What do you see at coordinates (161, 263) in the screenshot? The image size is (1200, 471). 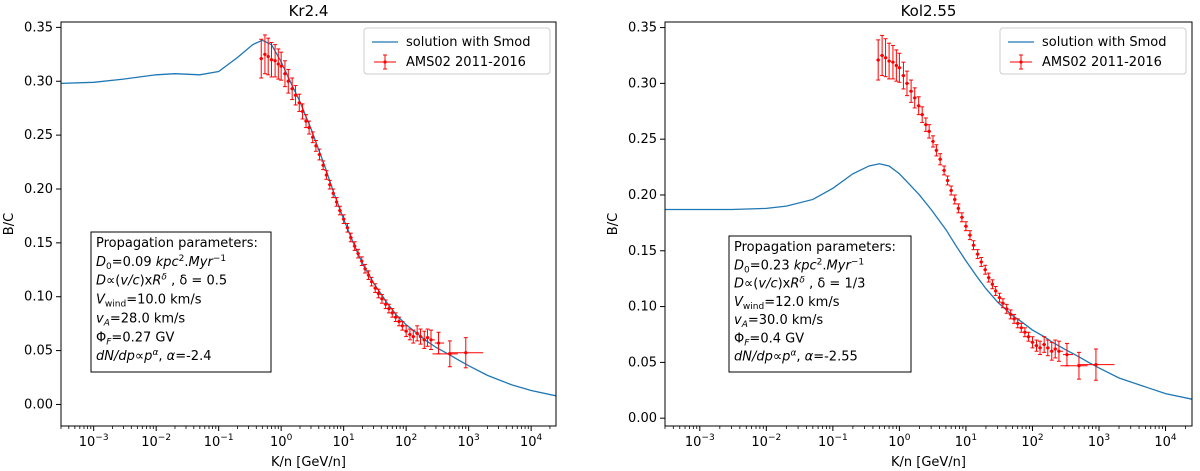 I see `param-d0: D0​=0.09 kpc2​.Myr−1​` at bounding box center [161, 263].